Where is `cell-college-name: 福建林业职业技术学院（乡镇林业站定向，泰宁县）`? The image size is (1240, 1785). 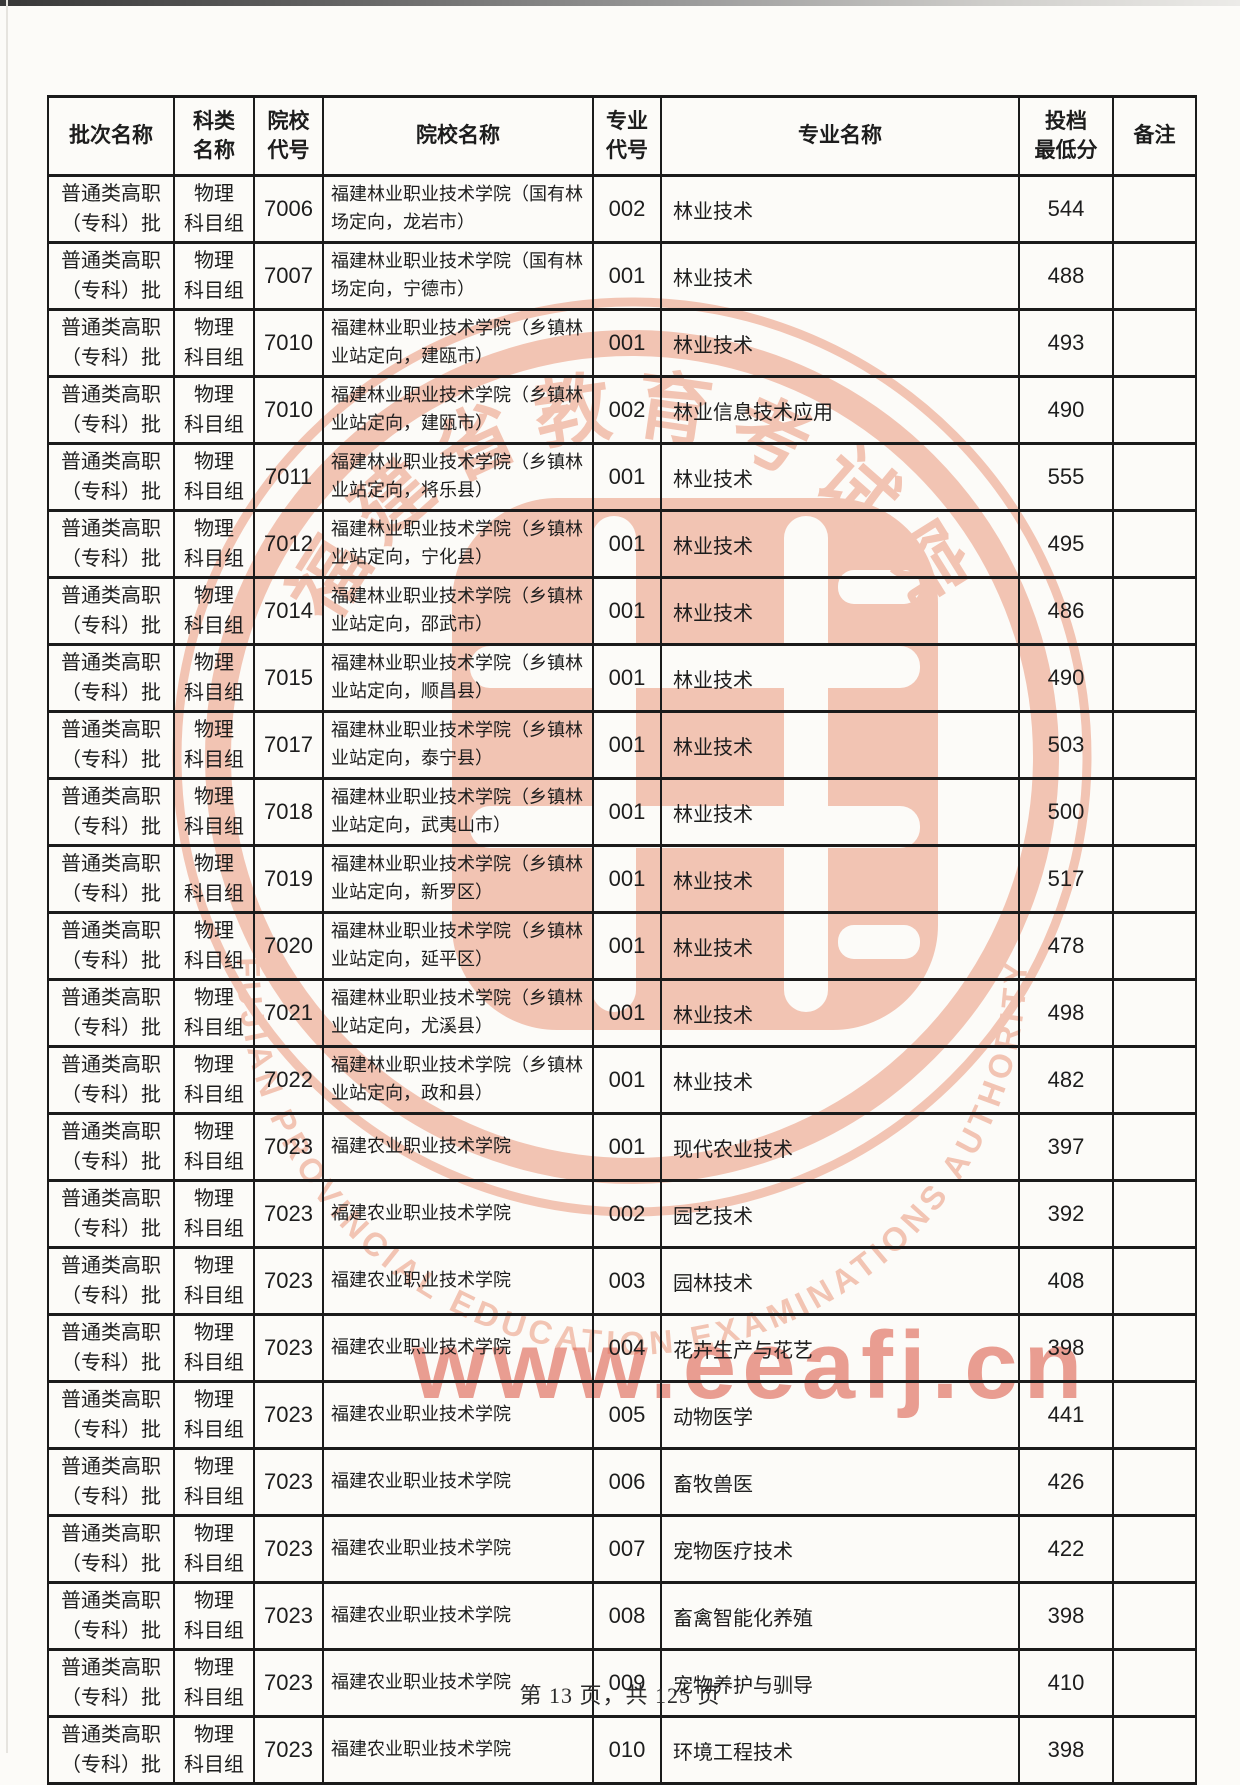
cell-college-name: 福建林业职业技术学院（乡镇林业站定向，泰宁县） is located at coordinates (458, 745).